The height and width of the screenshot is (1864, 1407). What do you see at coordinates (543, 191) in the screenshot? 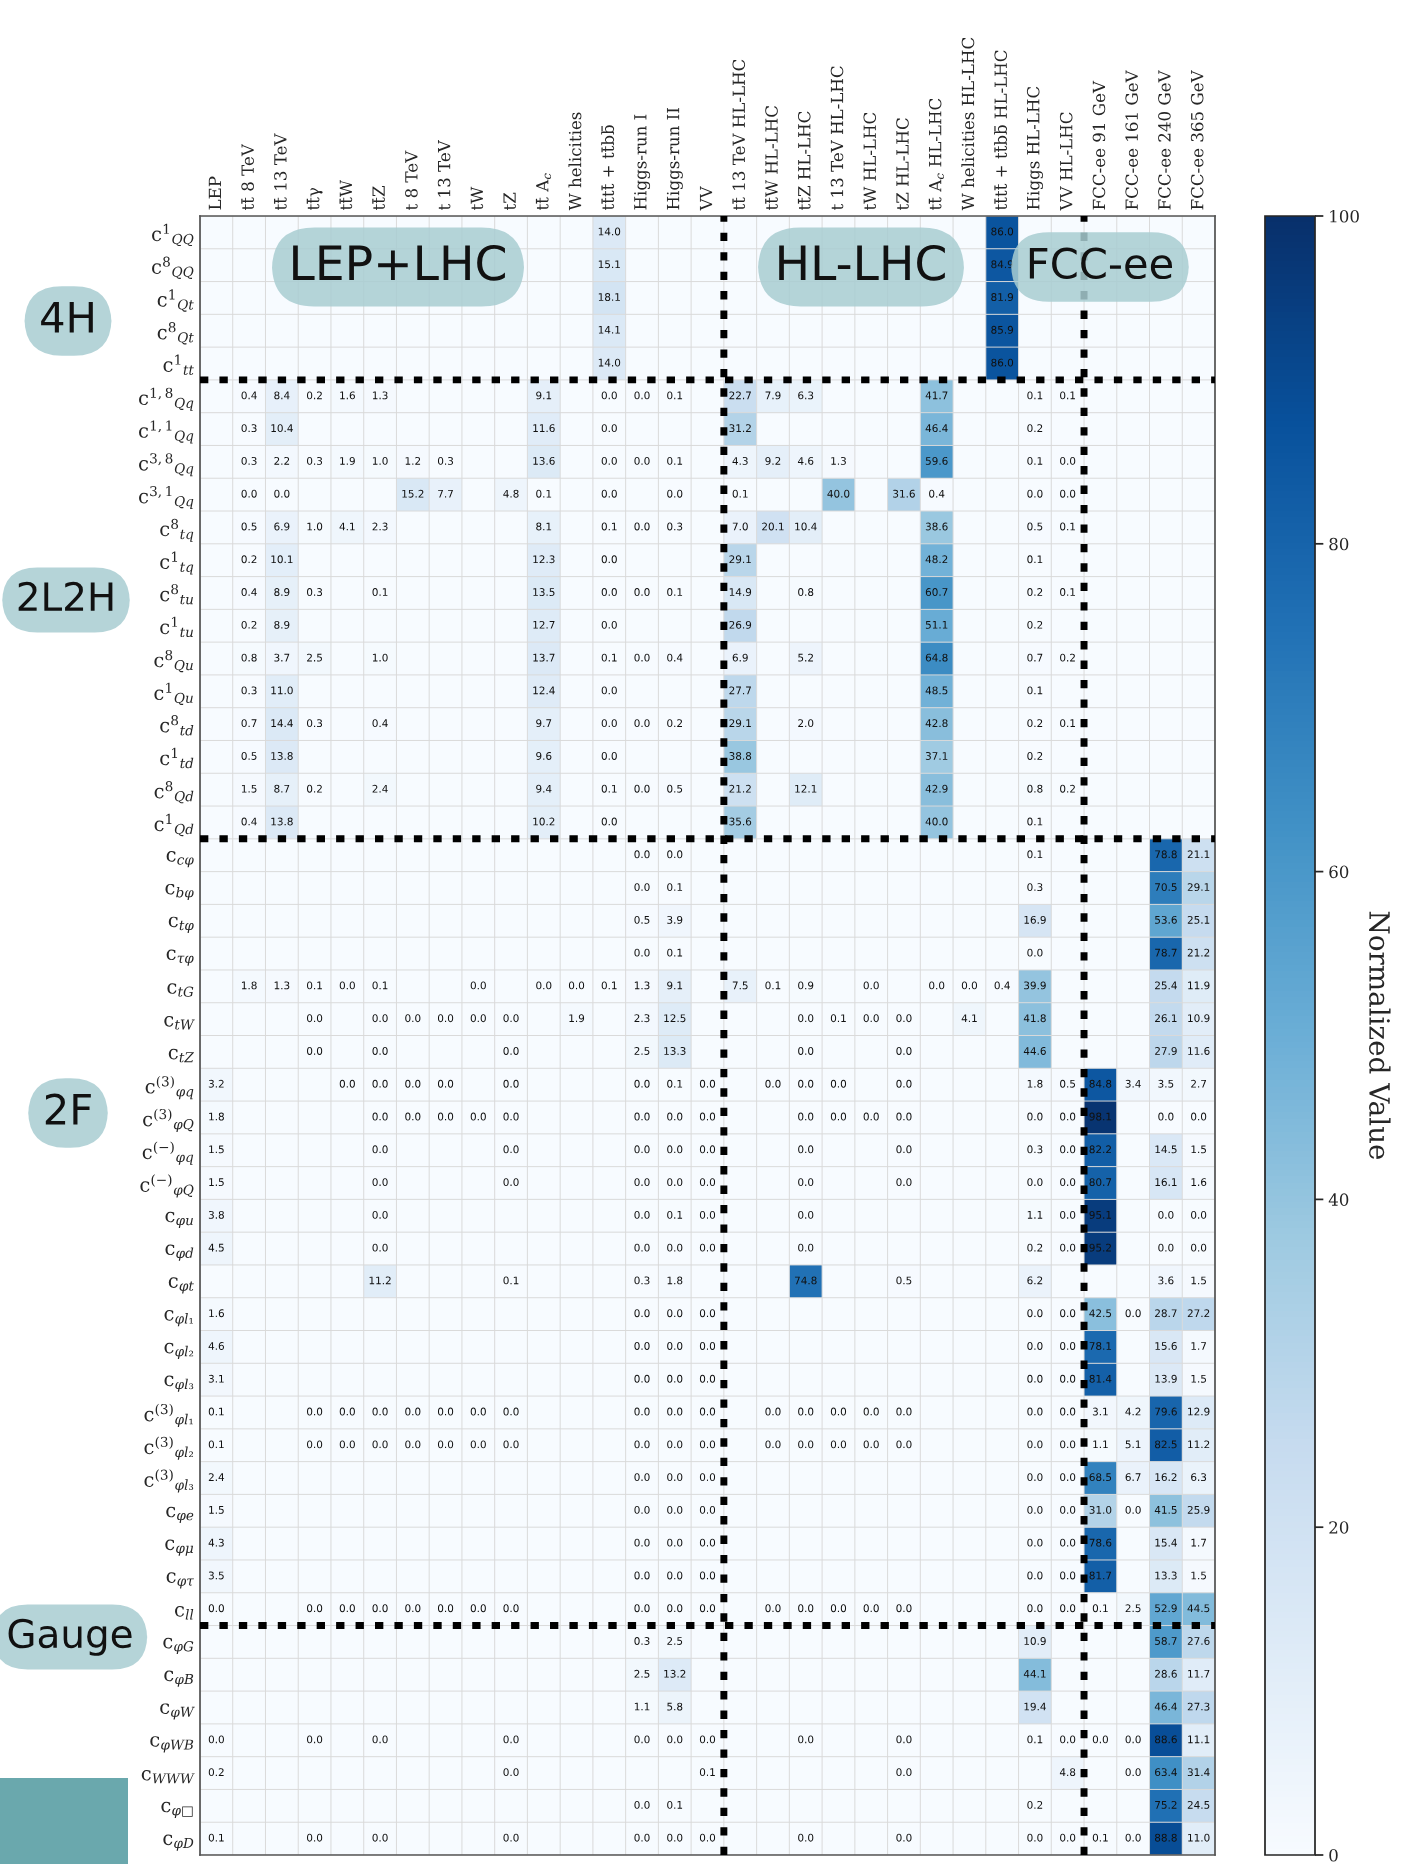
I see `x-tick-label: tt̄ A$_{c}$` at bounding box center [543, 191].